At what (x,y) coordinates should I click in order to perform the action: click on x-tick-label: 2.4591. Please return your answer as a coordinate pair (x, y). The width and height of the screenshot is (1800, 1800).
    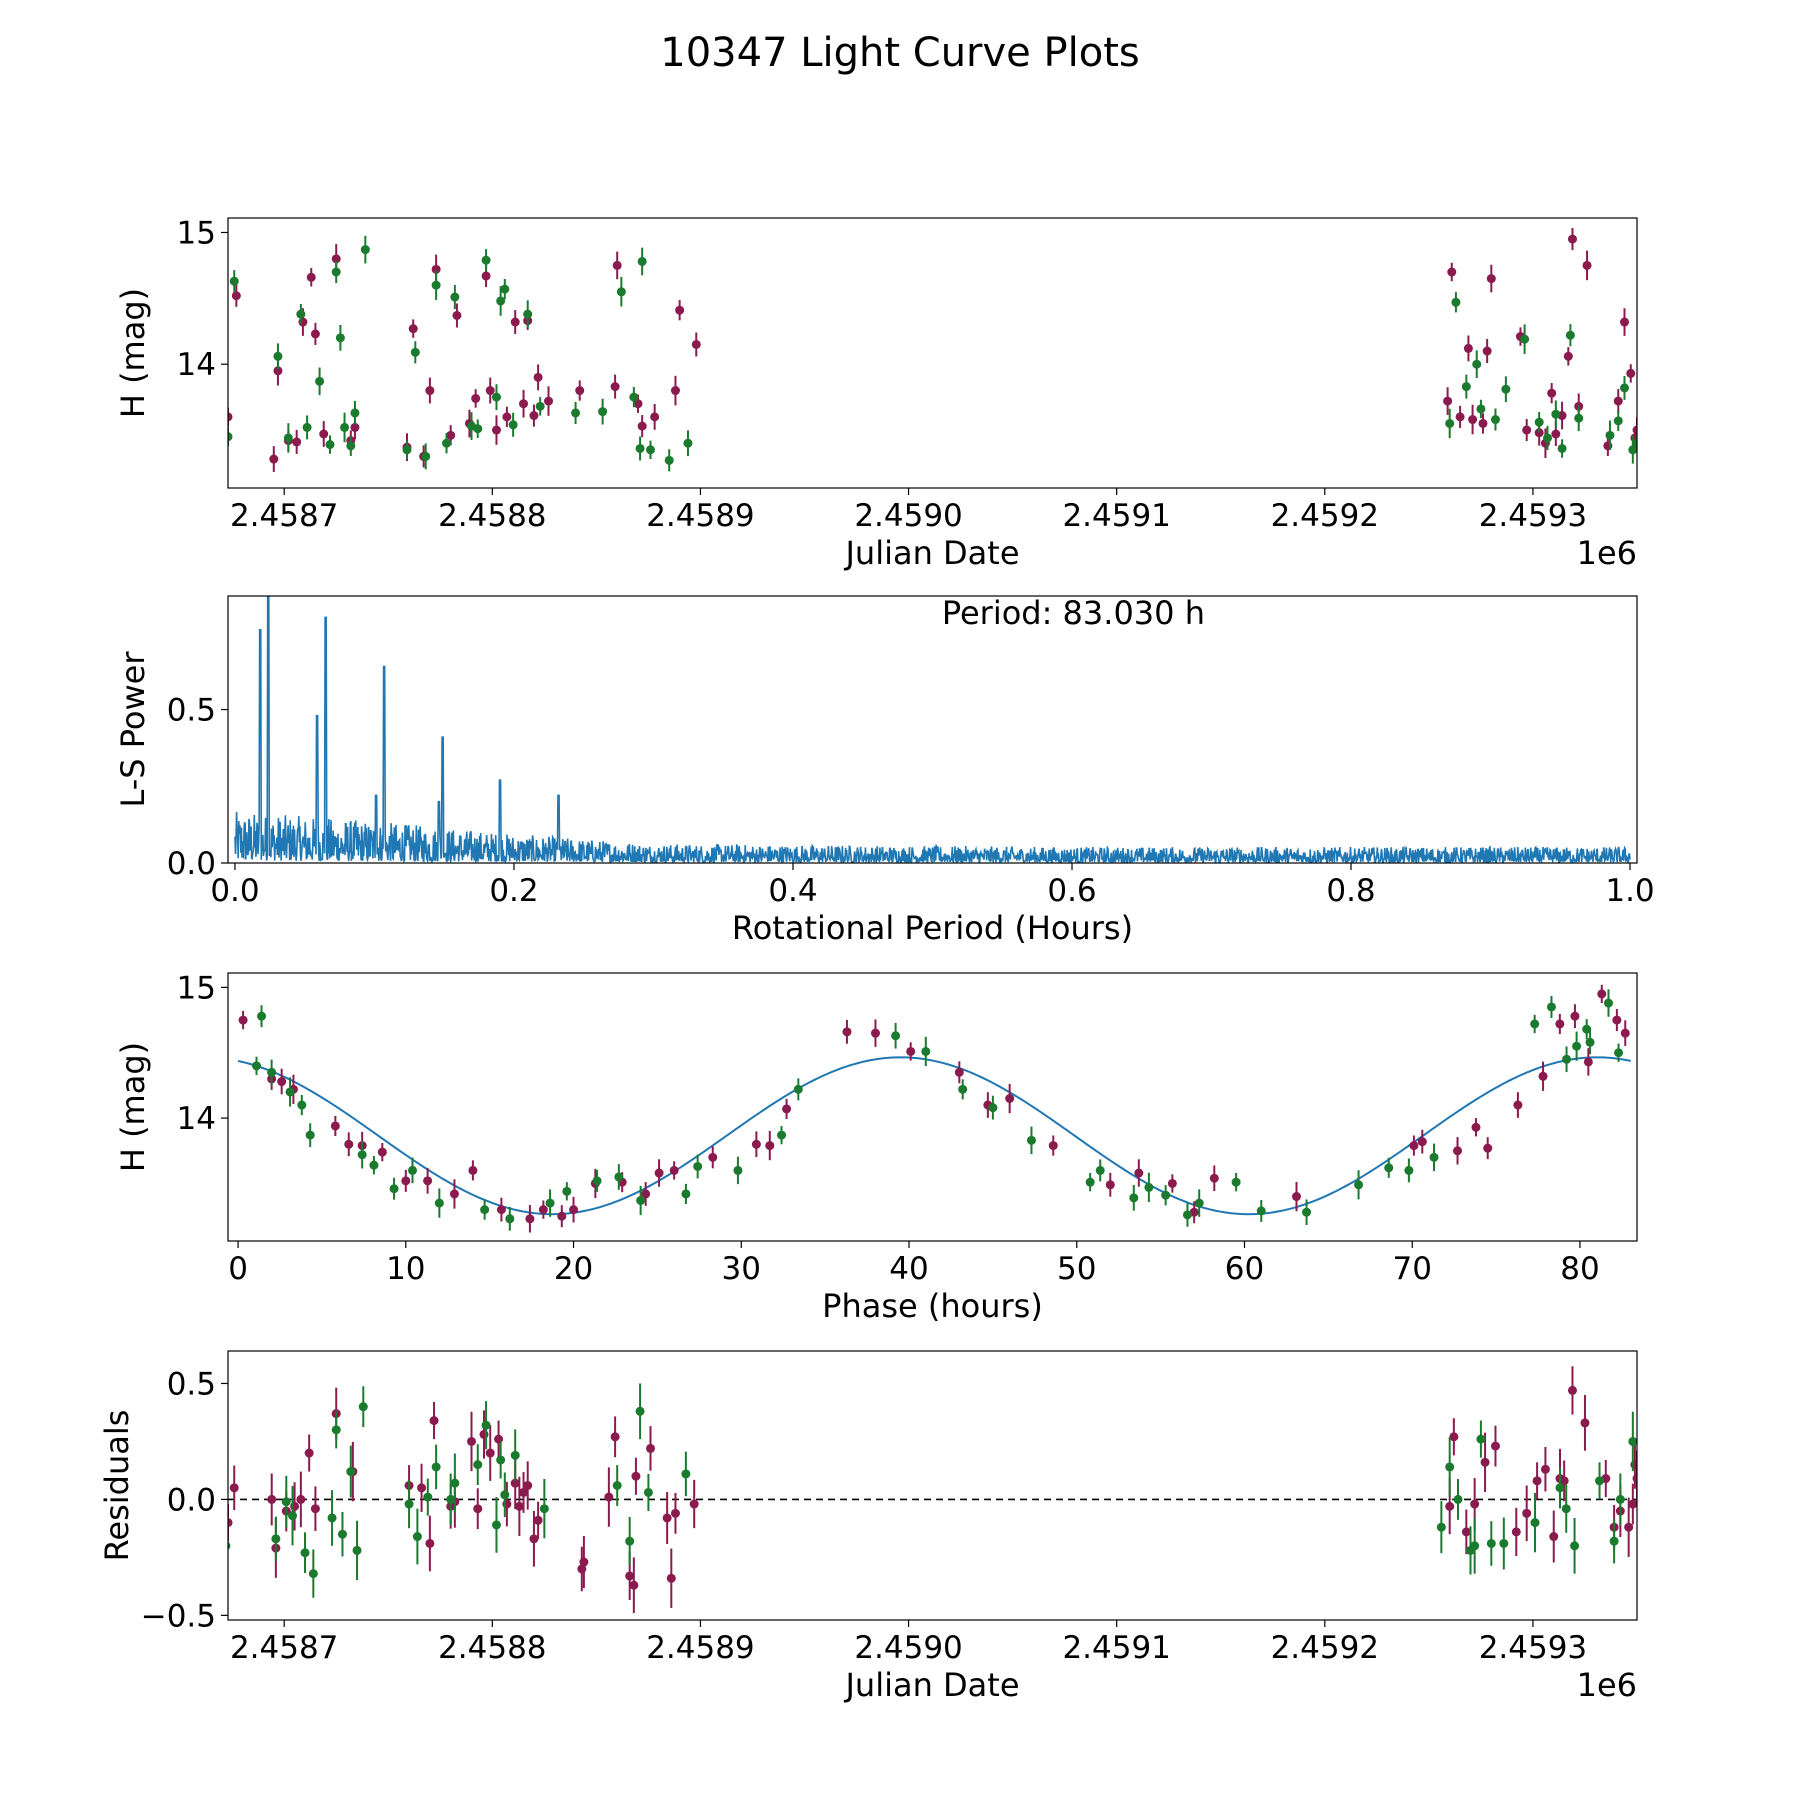
    Looking at the image, I should click on (1116, 516).